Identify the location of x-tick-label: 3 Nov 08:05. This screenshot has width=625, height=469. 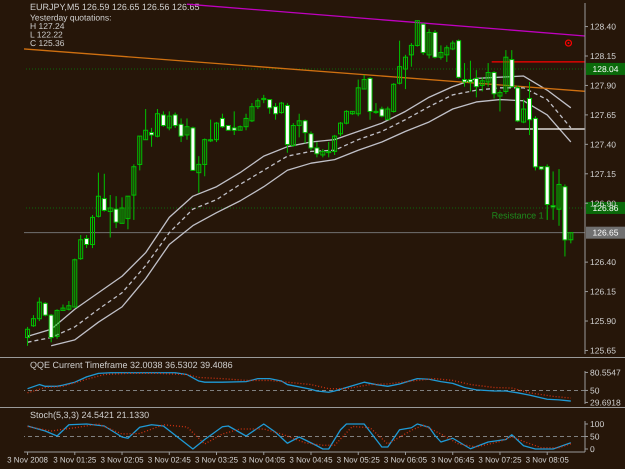
(548, 460).